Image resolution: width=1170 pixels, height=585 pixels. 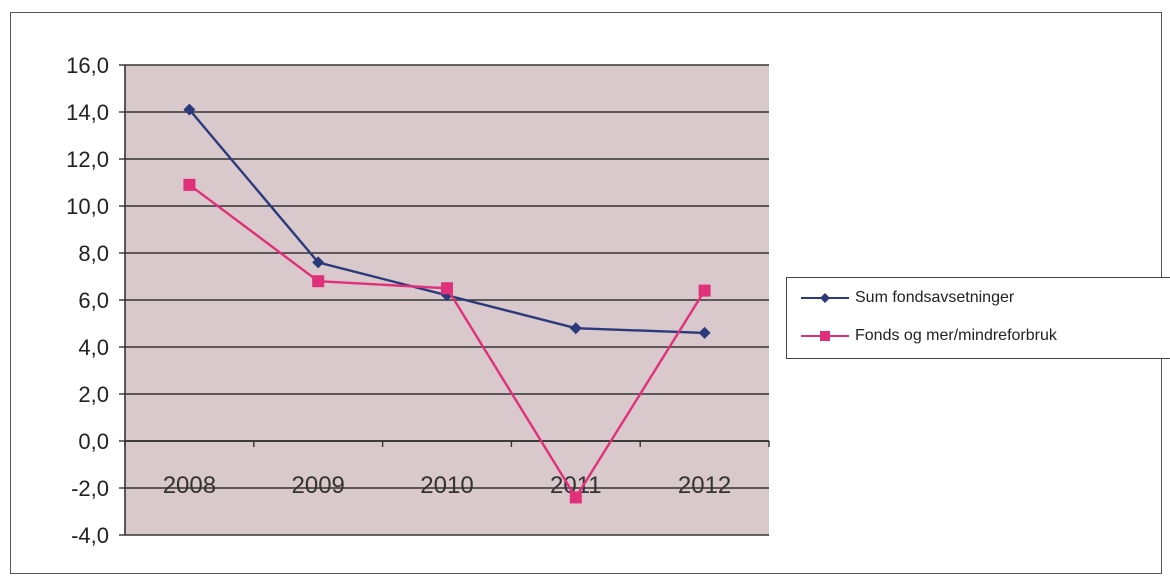 I want to click on x-tick-label: 2012, so click(x=704, y=485).